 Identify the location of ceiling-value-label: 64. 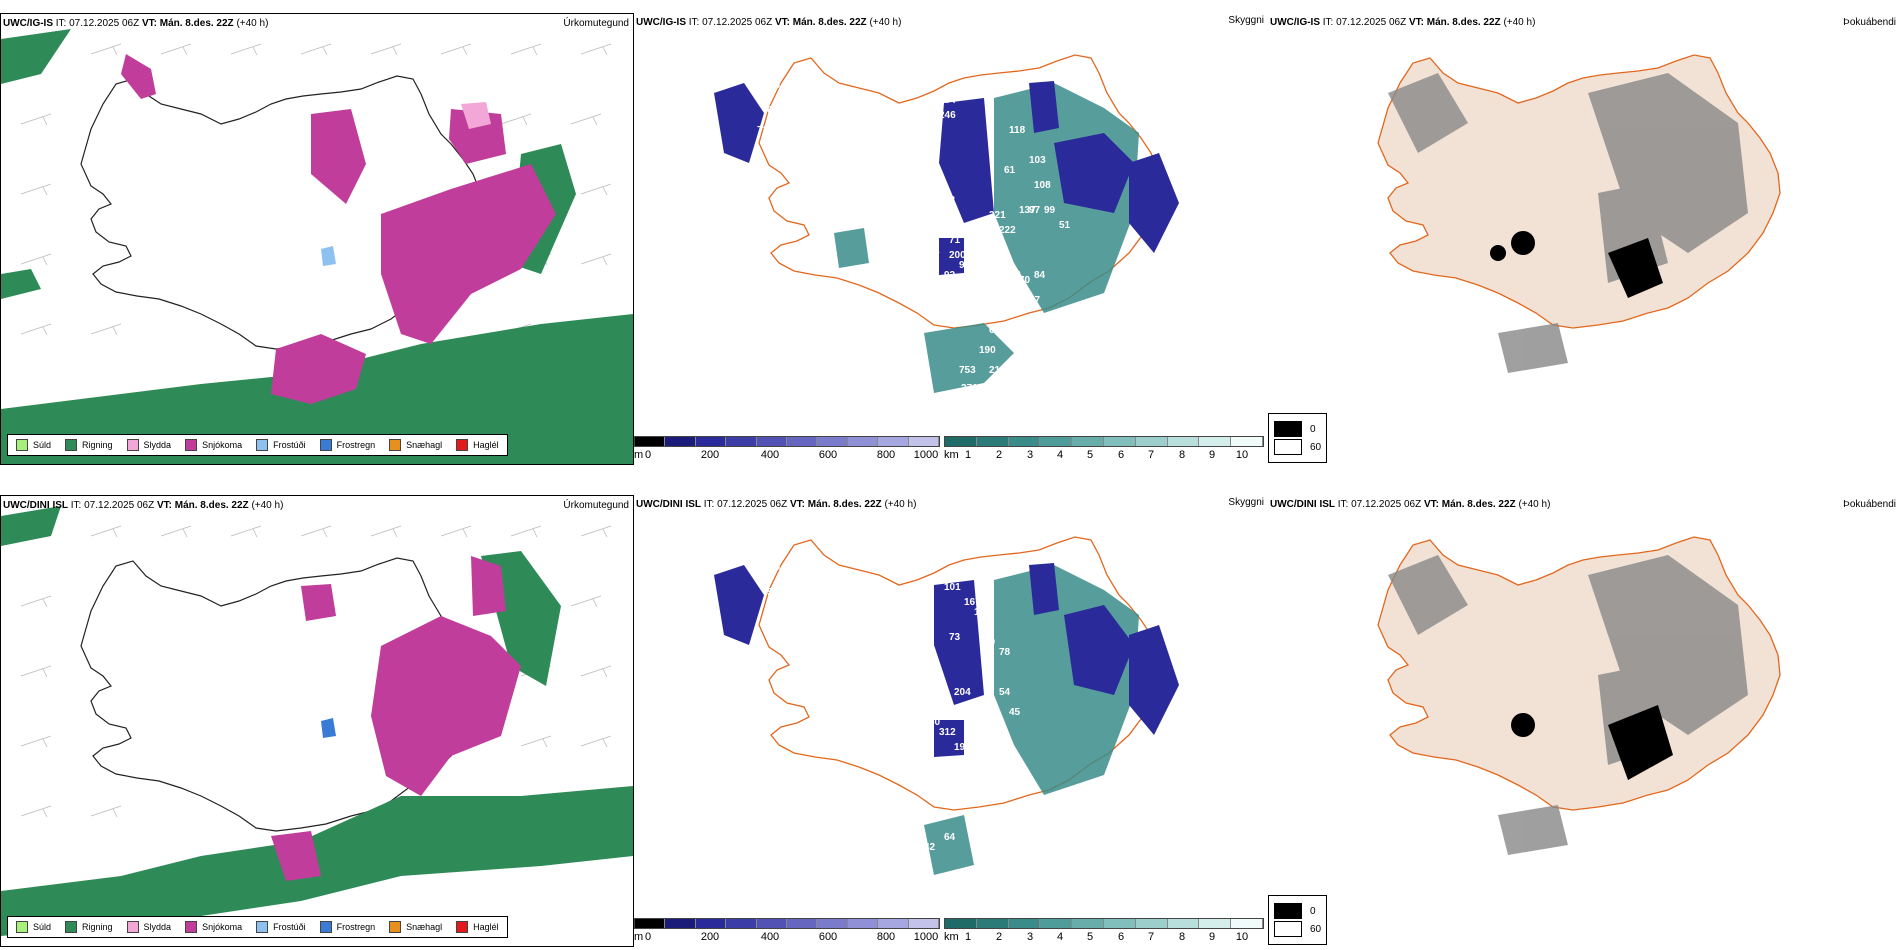
(995, 330).